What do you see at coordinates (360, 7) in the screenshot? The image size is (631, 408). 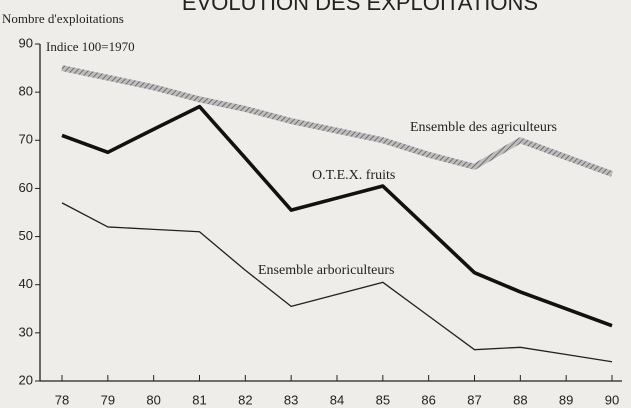 I see `chart-title: EVOLUTION DES EXPLOITATIONS` at bounding box center [360, 7].